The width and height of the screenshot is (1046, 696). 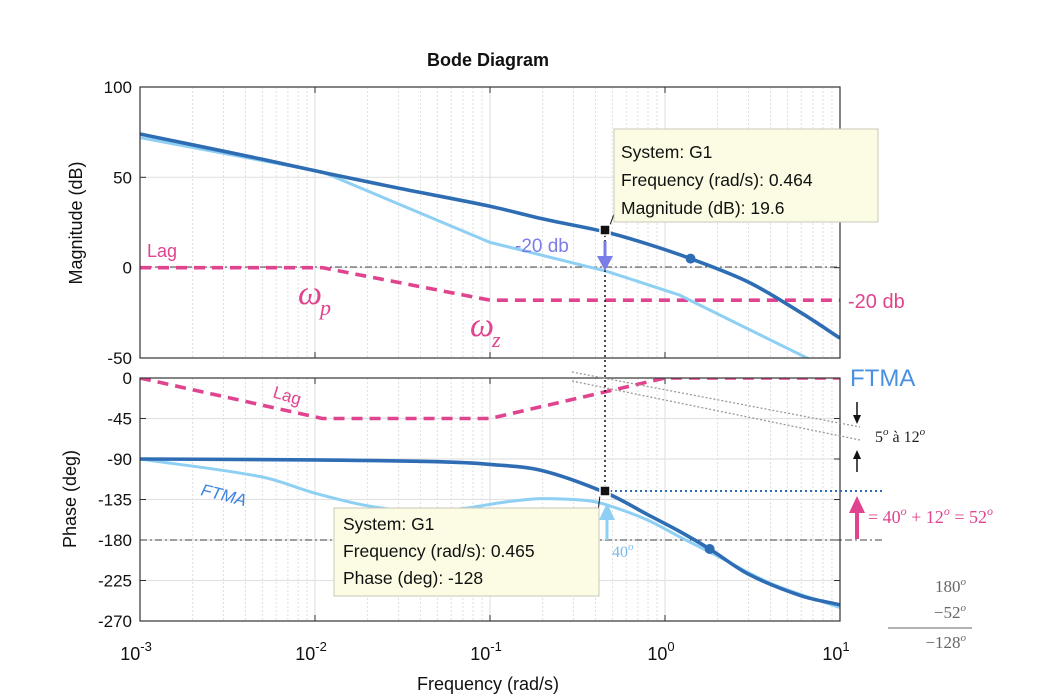 What do you see at coordinates (136, 651) in the screenshot?
I see `x-tick-label: 10⁻³` at bounding box center [136, 651].